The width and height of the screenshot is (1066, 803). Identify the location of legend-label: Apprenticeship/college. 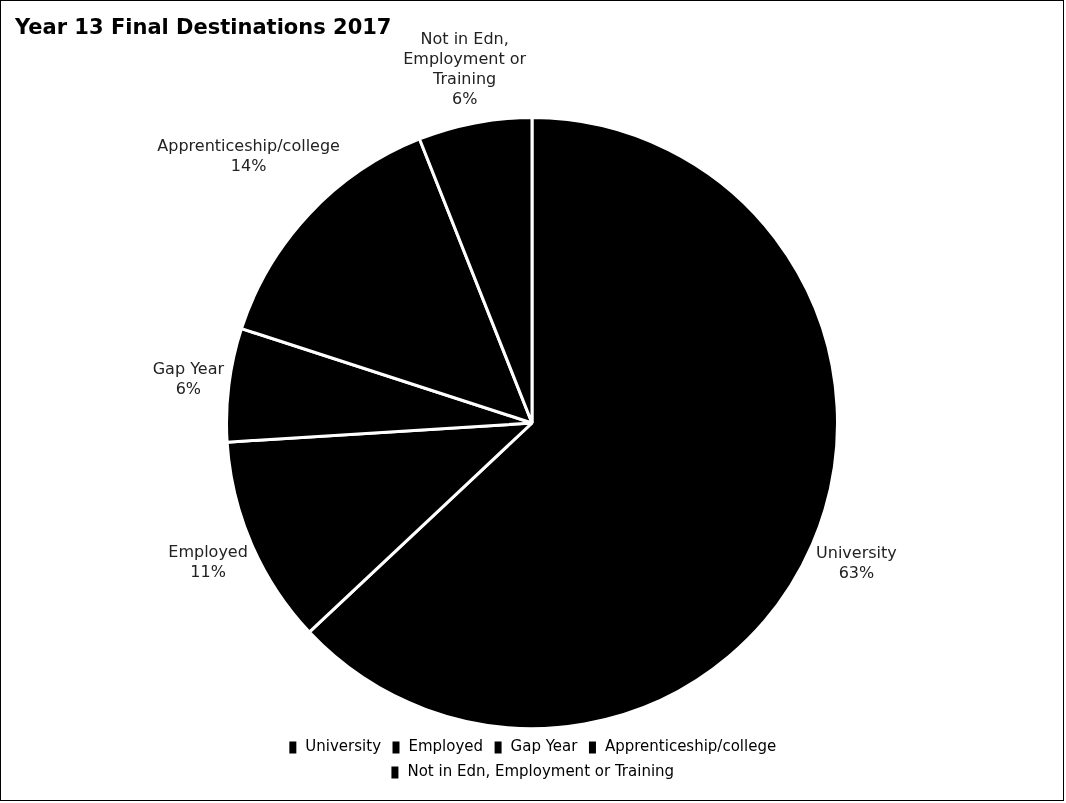
(690, 746).